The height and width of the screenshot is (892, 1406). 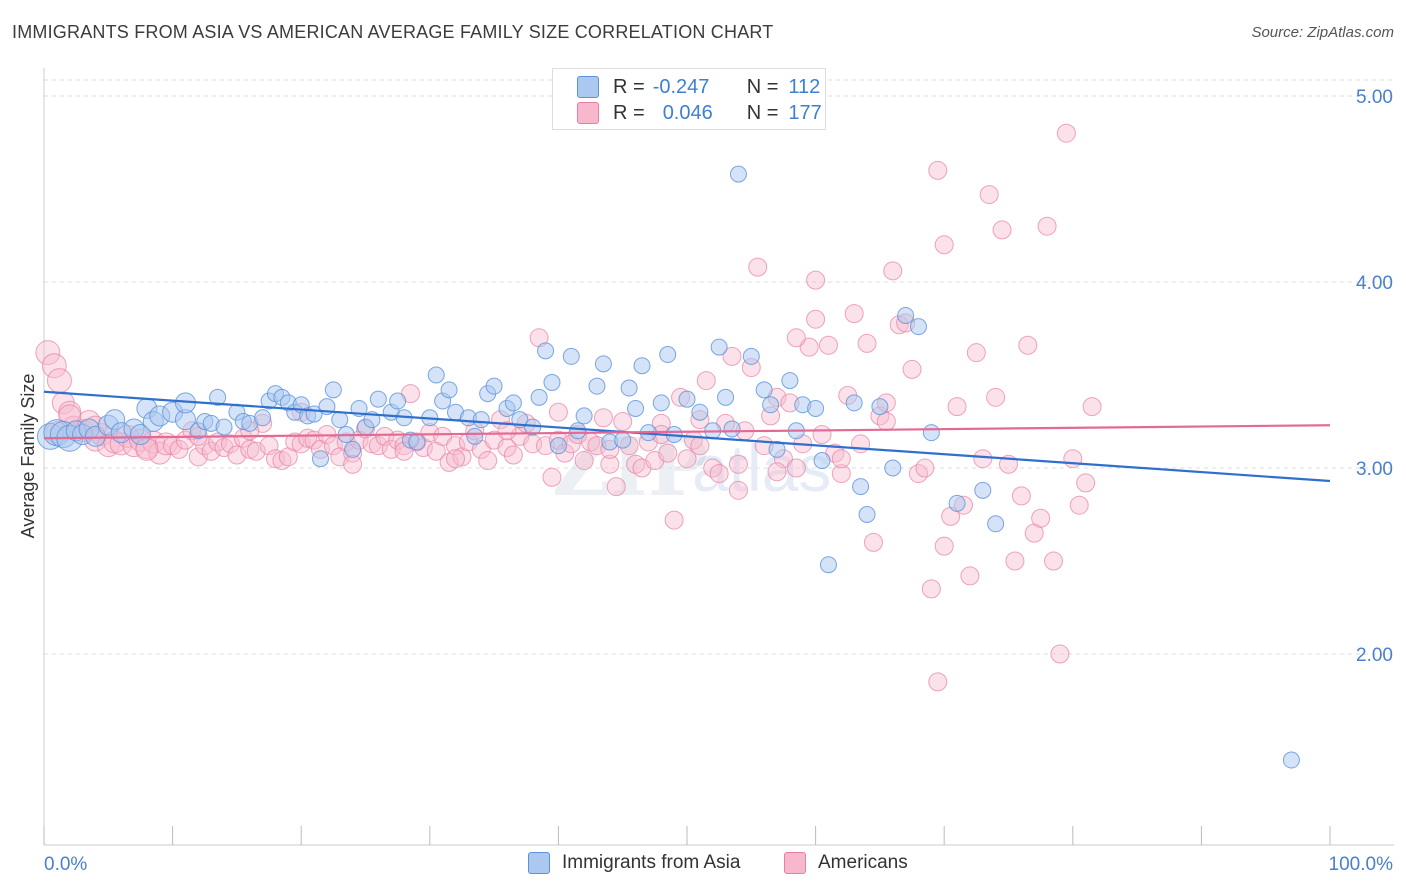 I want to click on americans-legend-label: Americans, so click(x=863, y=862).